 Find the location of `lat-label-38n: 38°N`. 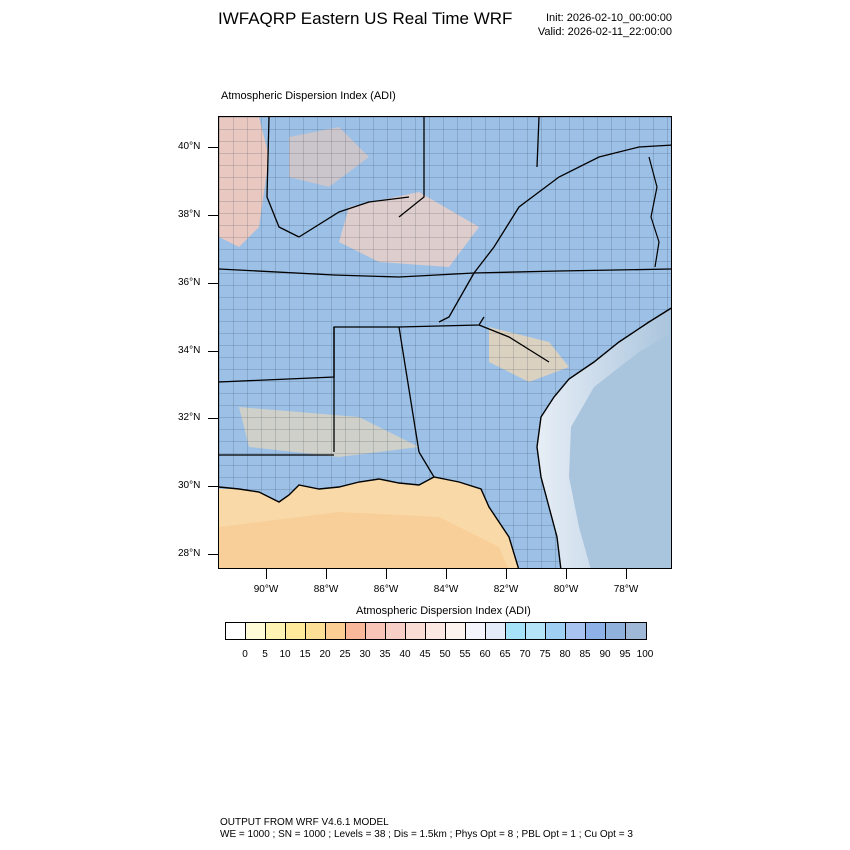

lat-label-38n: 38°N is located at coordinates (189, 214).